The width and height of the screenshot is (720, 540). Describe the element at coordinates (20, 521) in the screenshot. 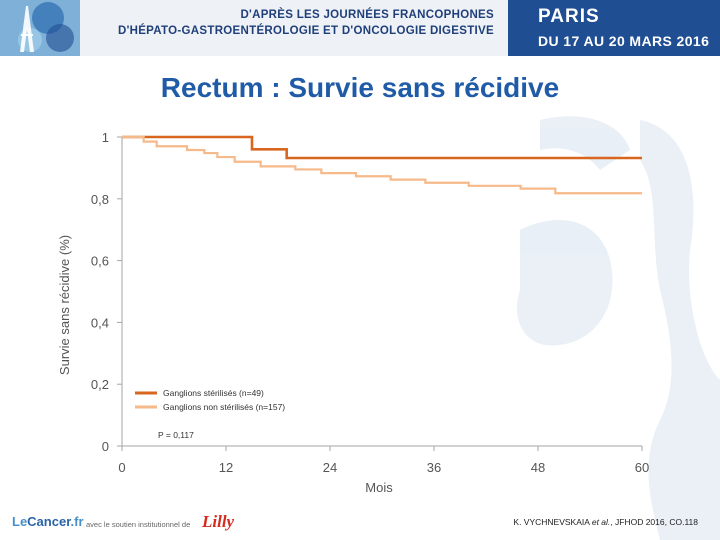

I see `logo-prefix: Le` at that location.